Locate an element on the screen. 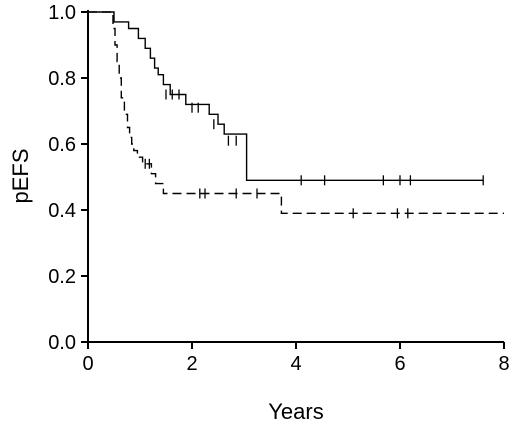 Image resolution: width=520 pixels, height=429 pixels. x-ticks: 0 2 4 6 8 is located at coordinates (296, 358).